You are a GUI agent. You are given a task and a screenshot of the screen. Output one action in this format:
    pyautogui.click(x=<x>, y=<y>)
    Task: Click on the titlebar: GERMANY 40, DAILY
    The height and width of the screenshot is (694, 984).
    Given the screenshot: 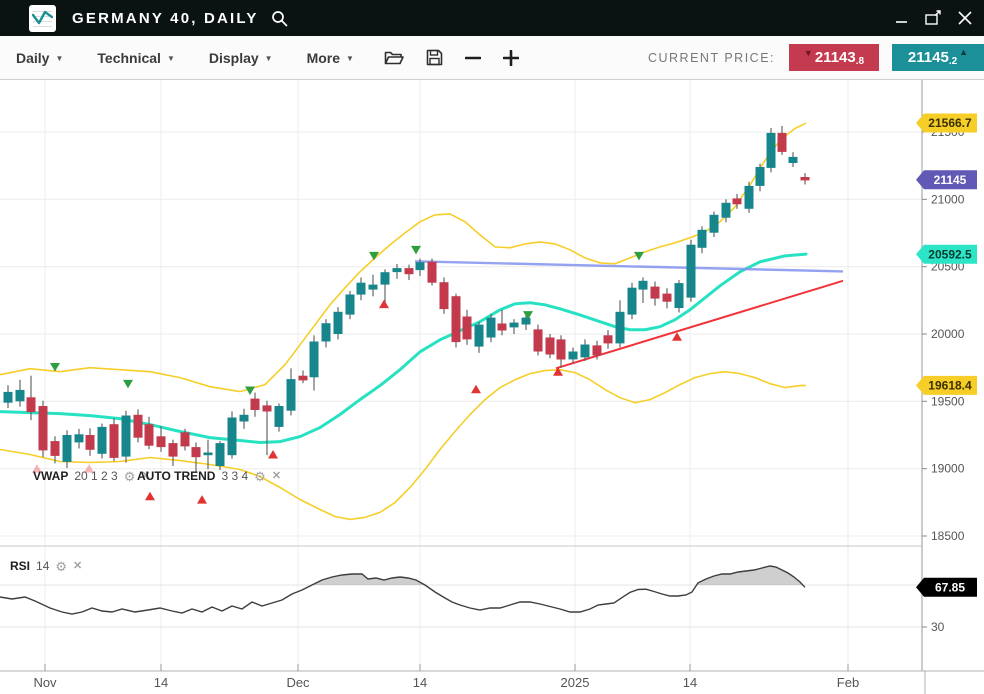 What is the action you would take?
    pyautogui.click(x=492, y=18)
    